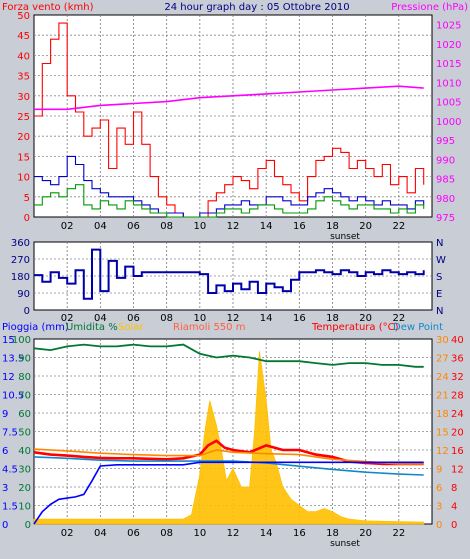 The width and height of the screenshot is (470, 559). What do you see at coordinates (48, 7) in the screenshot?
I see `wind-axis-title: Forza vento (kmh)` at bounding box center [48, 7].